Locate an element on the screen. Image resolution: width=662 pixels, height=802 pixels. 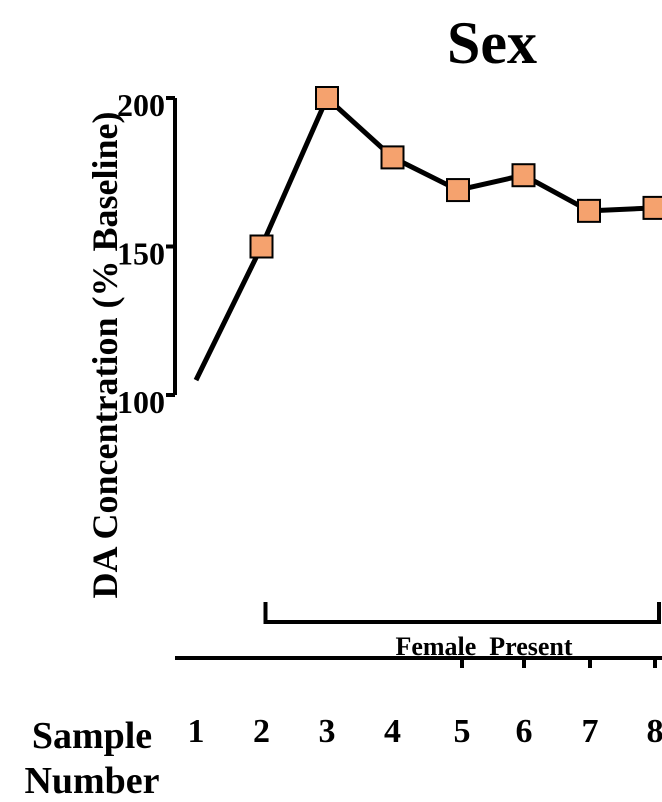
y-tick-label-200: 200 is located at coordinates (141, 105).